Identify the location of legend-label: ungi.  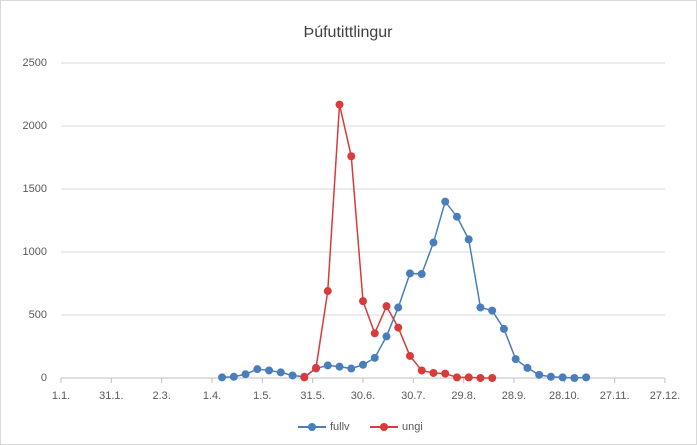
(412, 427).